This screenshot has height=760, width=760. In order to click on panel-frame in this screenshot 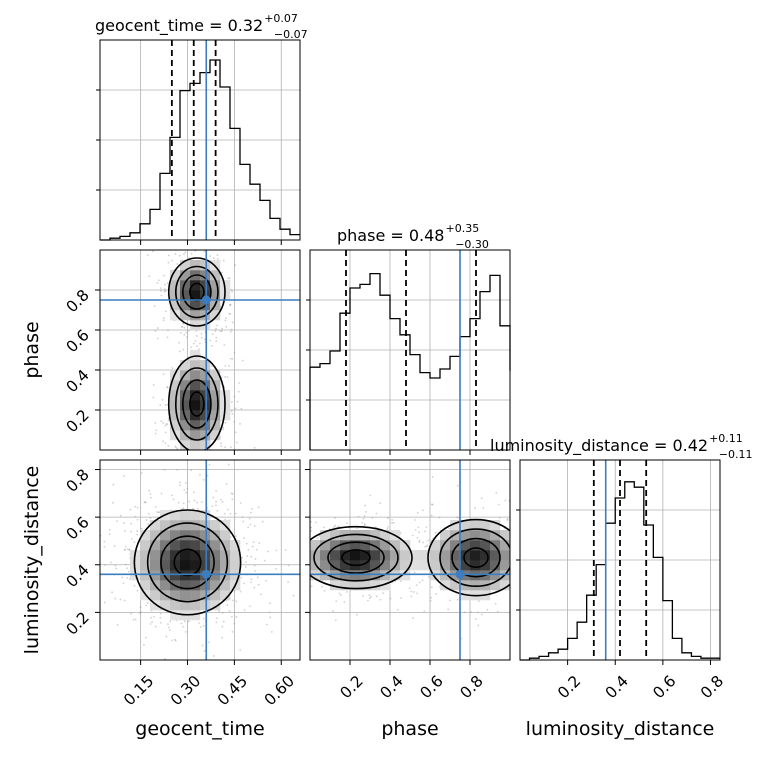, I will do `click(410, 560)`.